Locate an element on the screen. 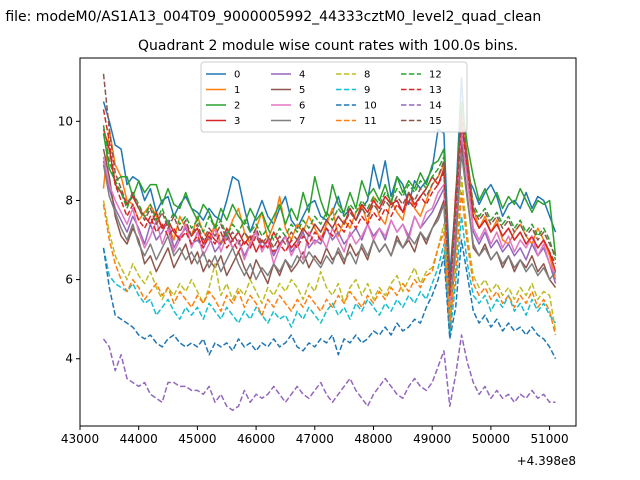 The height and width of the screenshot is (480, 640). legend-label: 15 is located at coordinates (435, 121).